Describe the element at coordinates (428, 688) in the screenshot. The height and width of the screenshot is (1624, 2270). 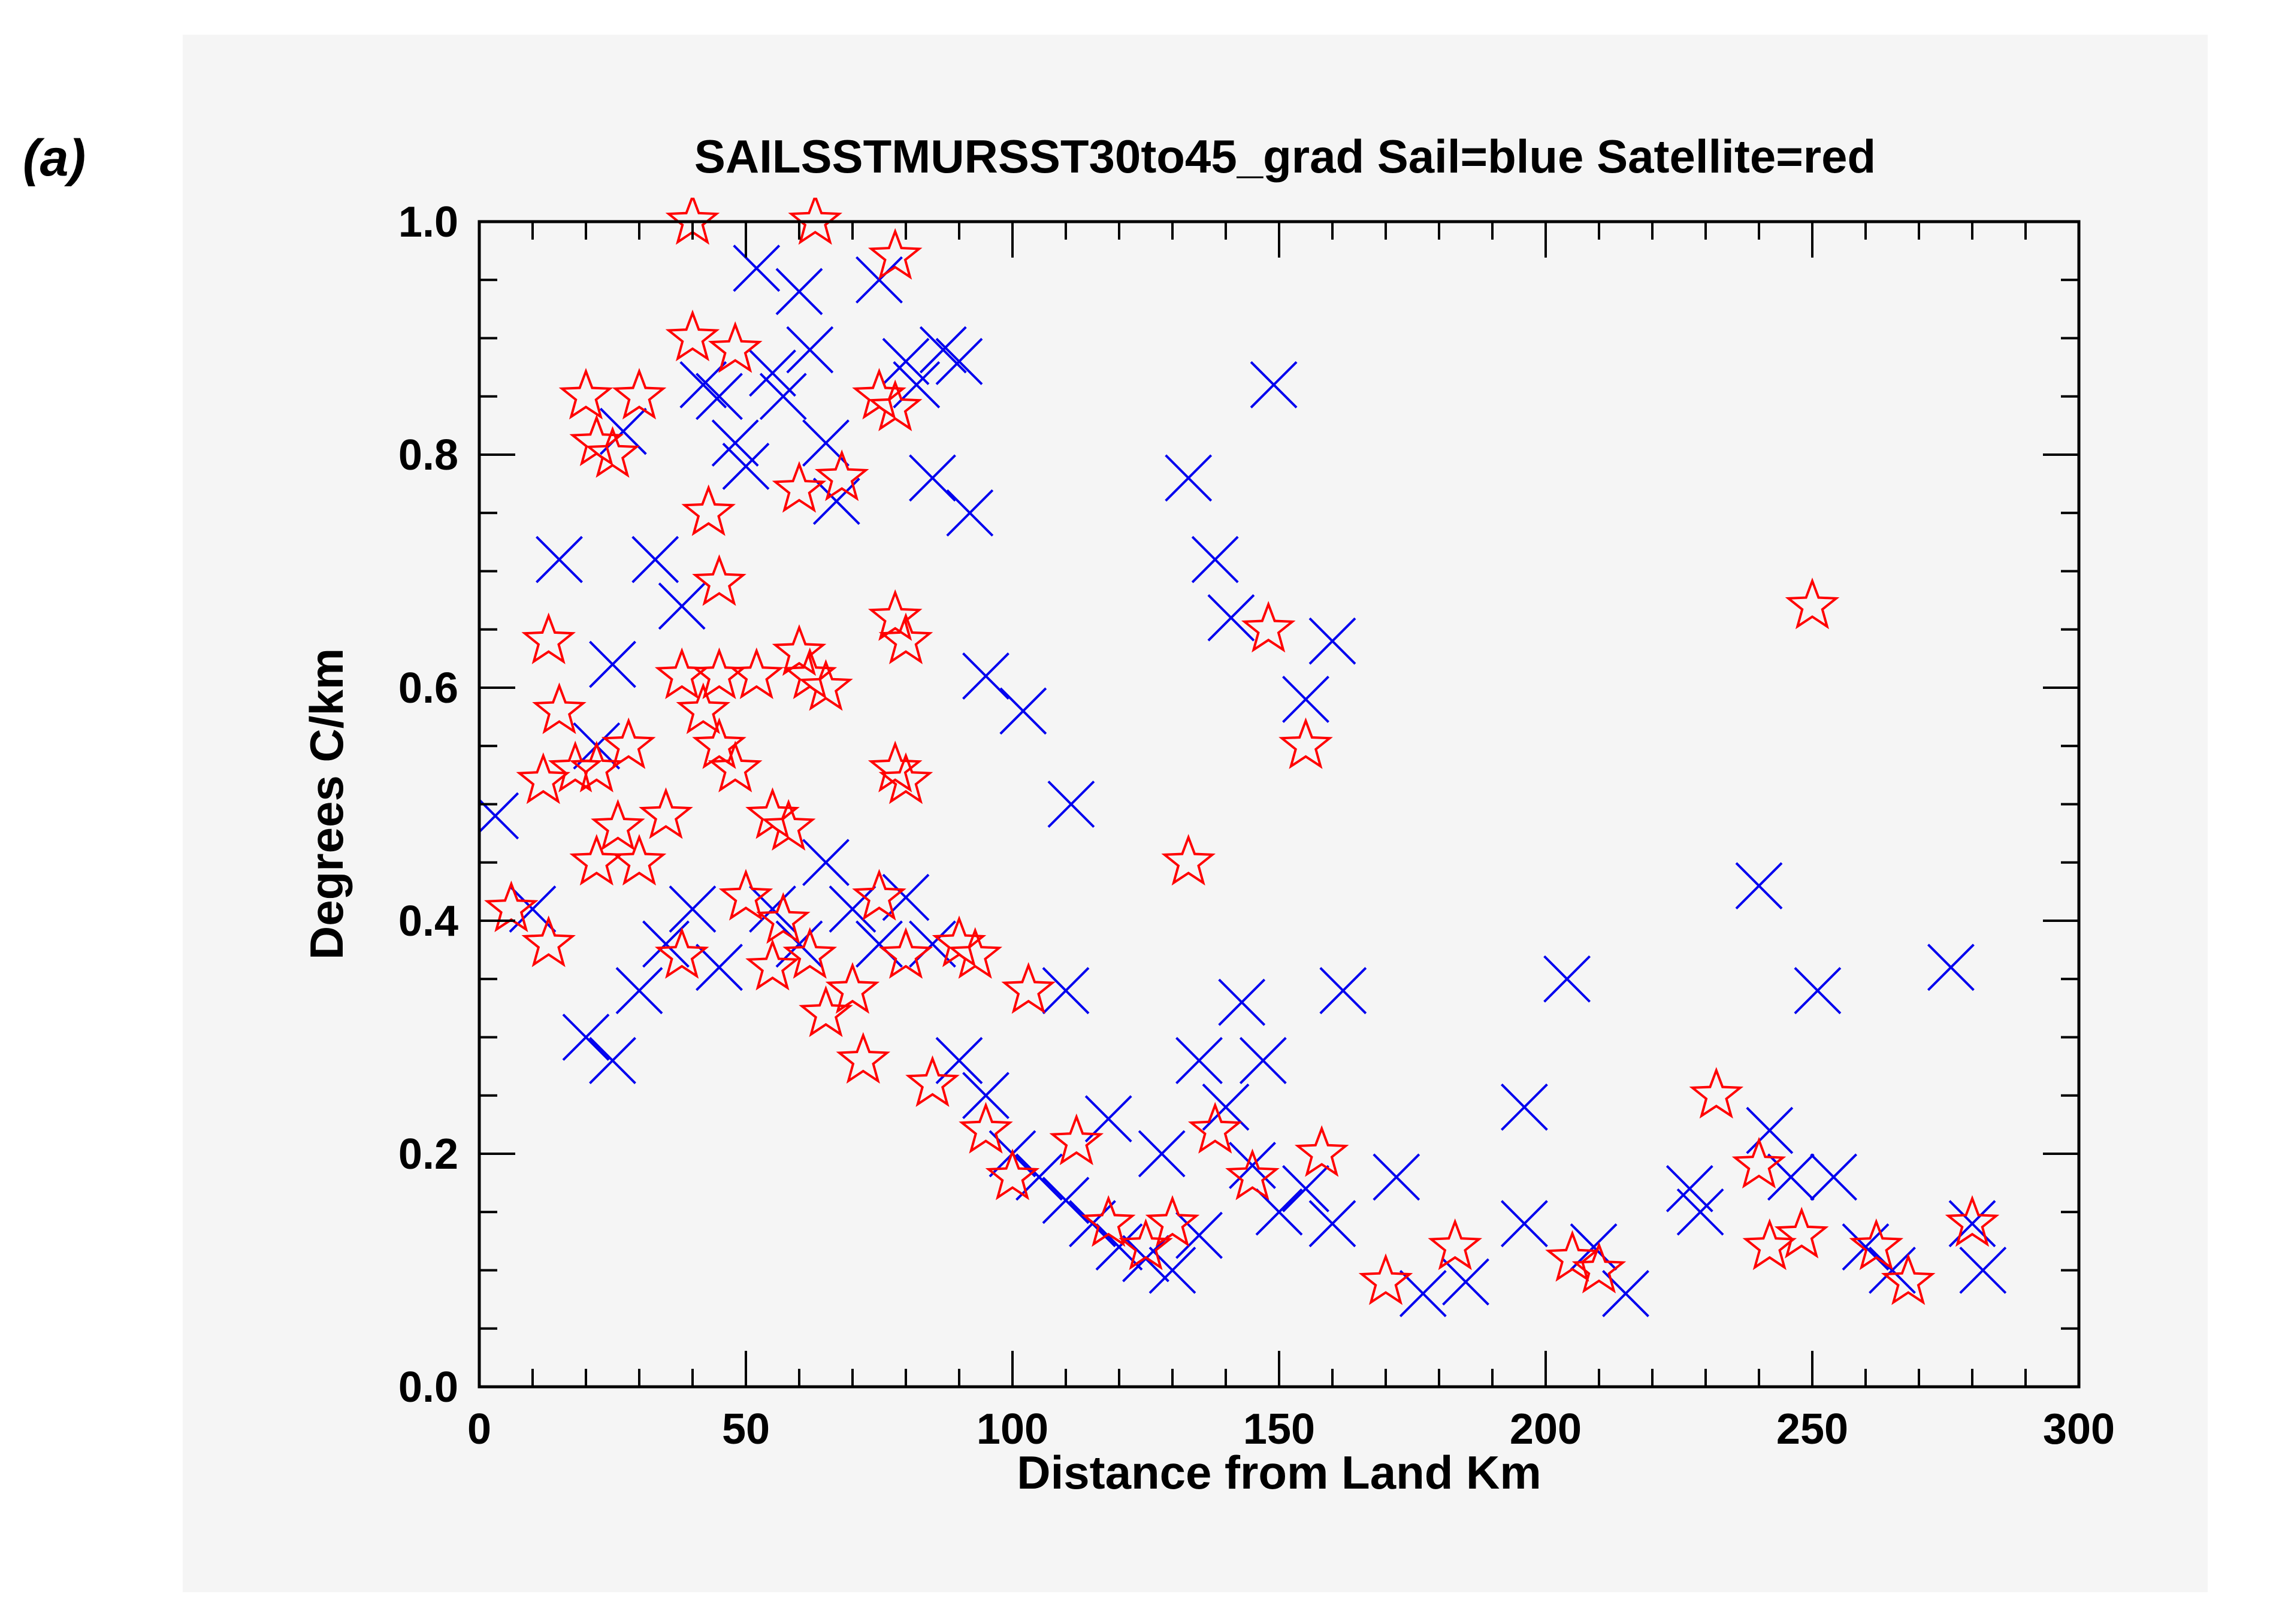
I see `y-tick-label: 0.6` at that location.